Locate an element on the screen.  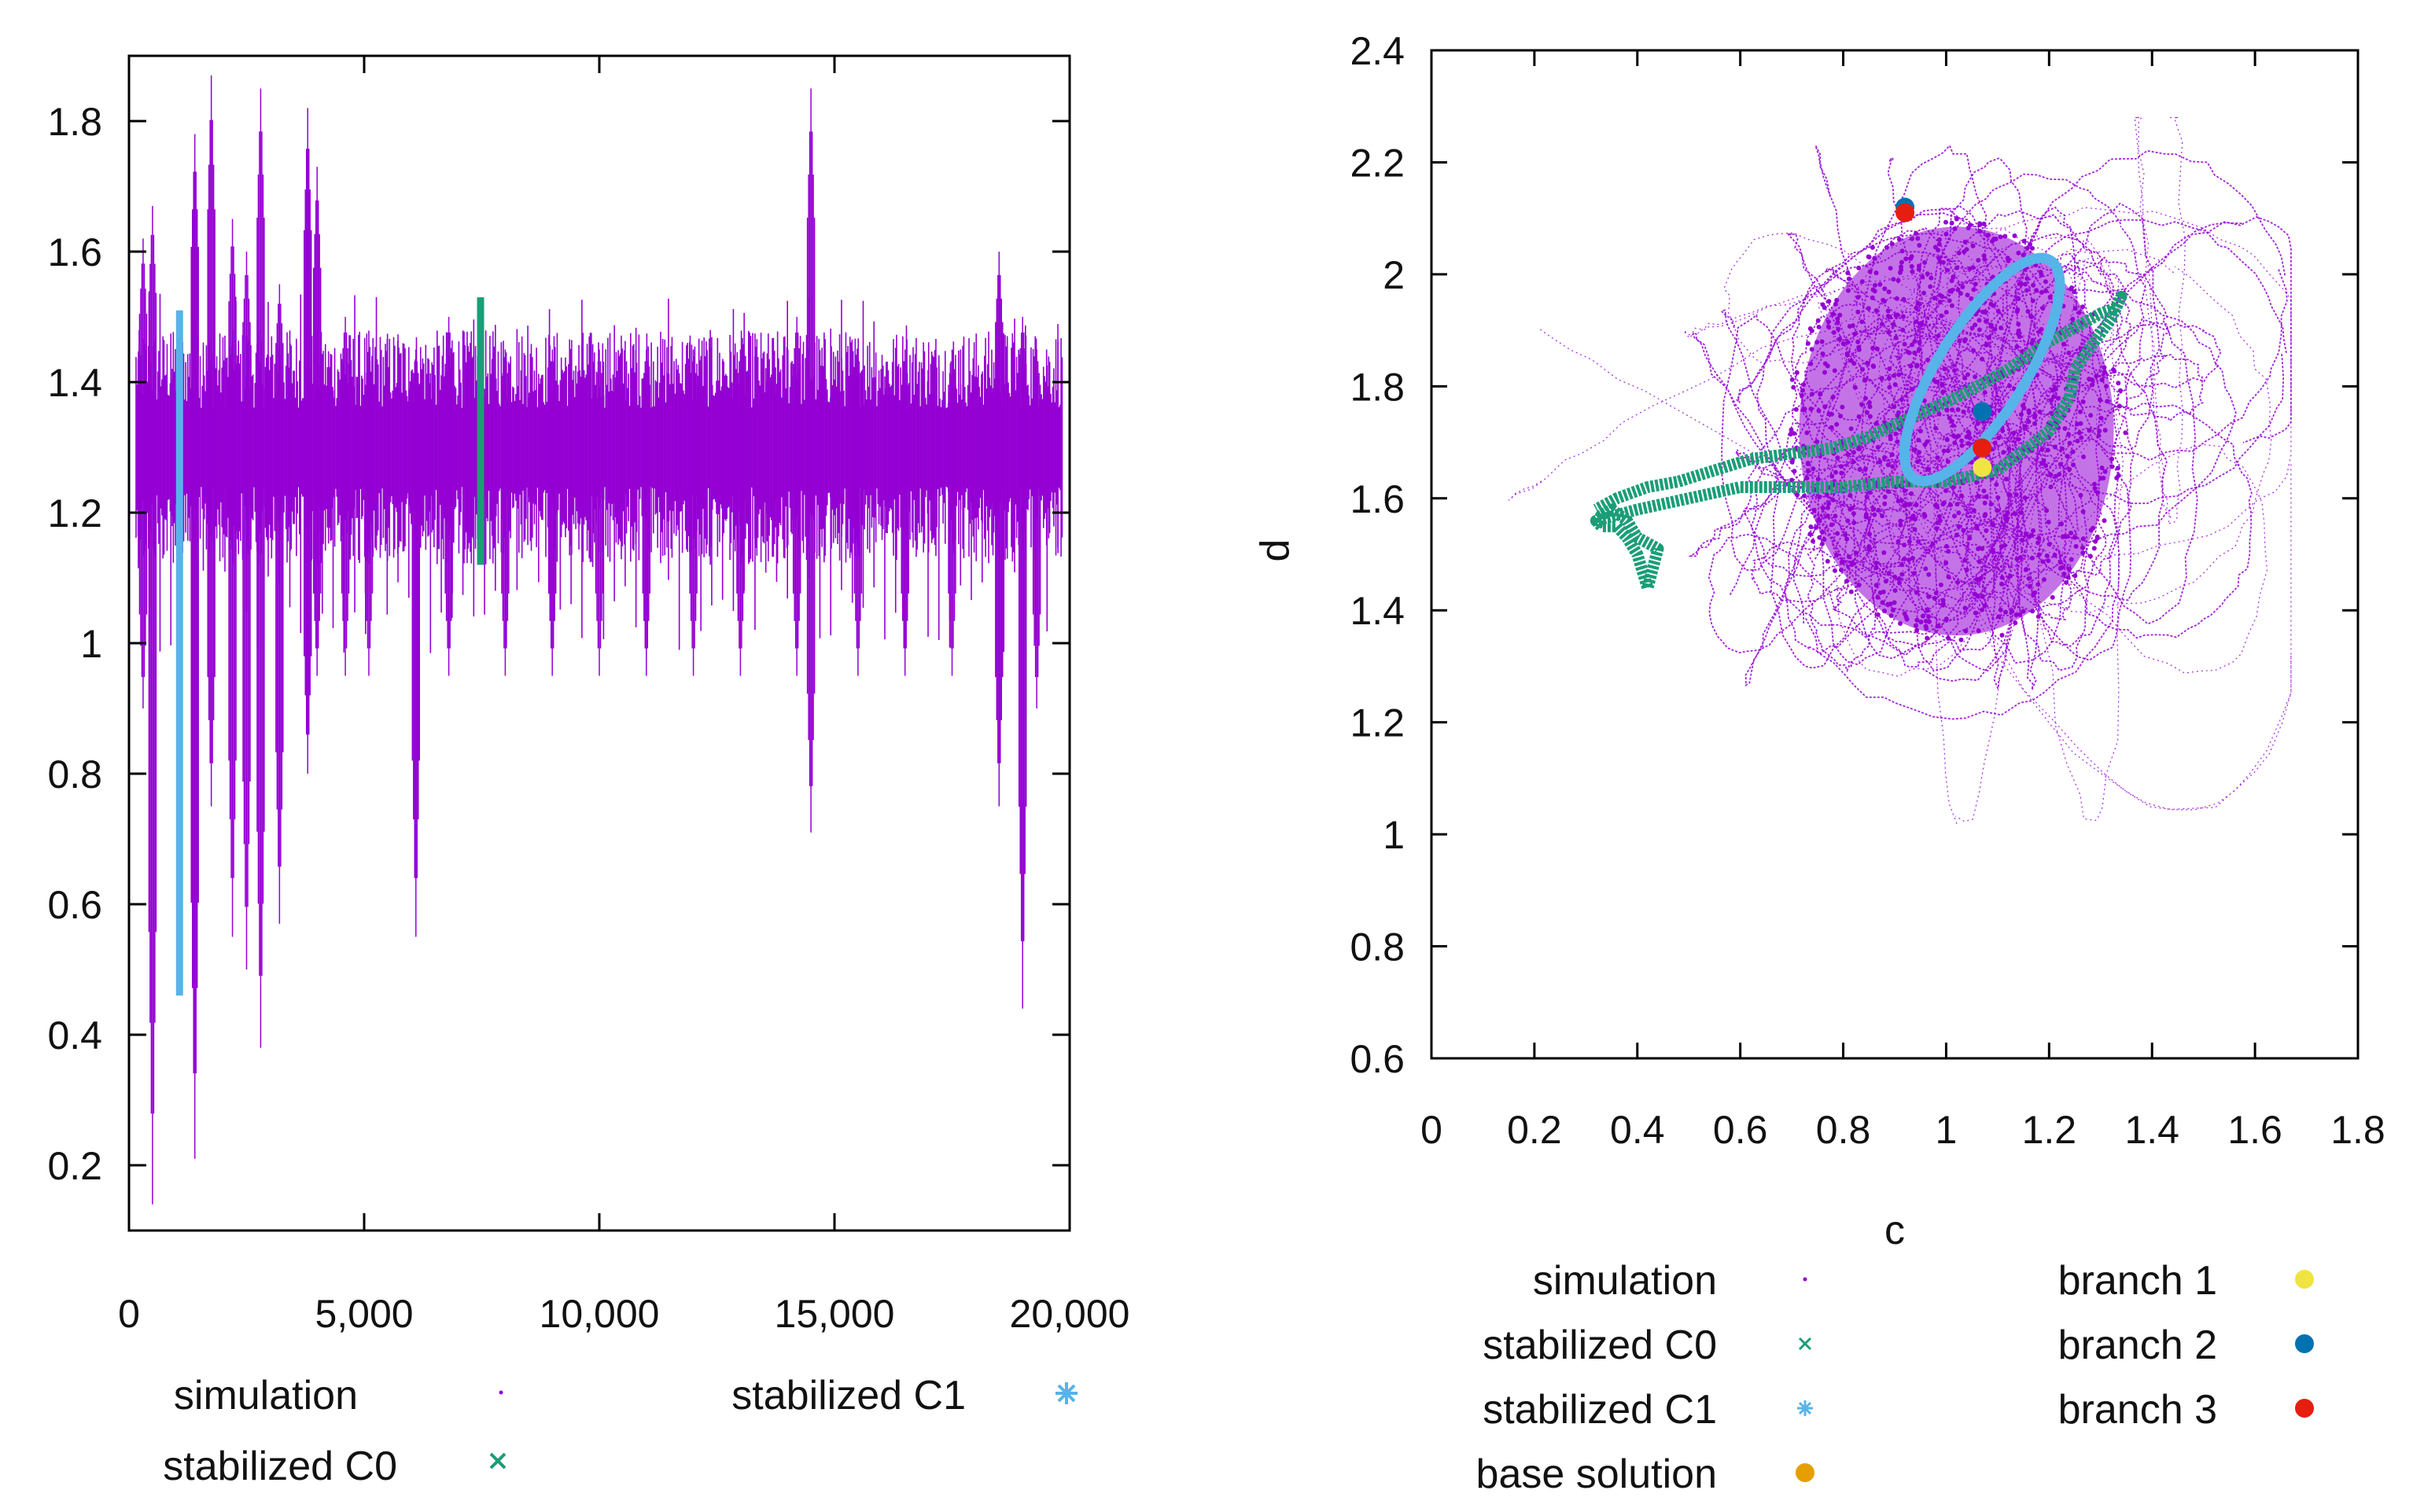
y-tick-label: 1.8 is located at coordinates (1377, 387).